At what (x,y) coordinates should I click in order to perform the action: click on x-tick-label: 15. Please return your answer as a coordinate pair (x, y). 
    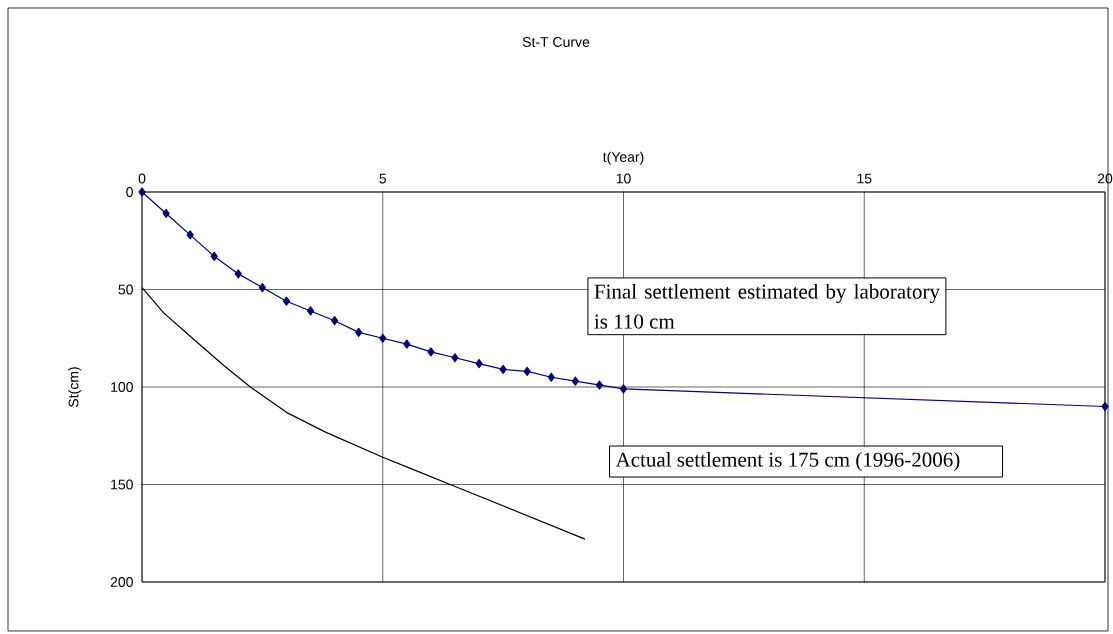
    Looking at the image, I should click on (864, 178).